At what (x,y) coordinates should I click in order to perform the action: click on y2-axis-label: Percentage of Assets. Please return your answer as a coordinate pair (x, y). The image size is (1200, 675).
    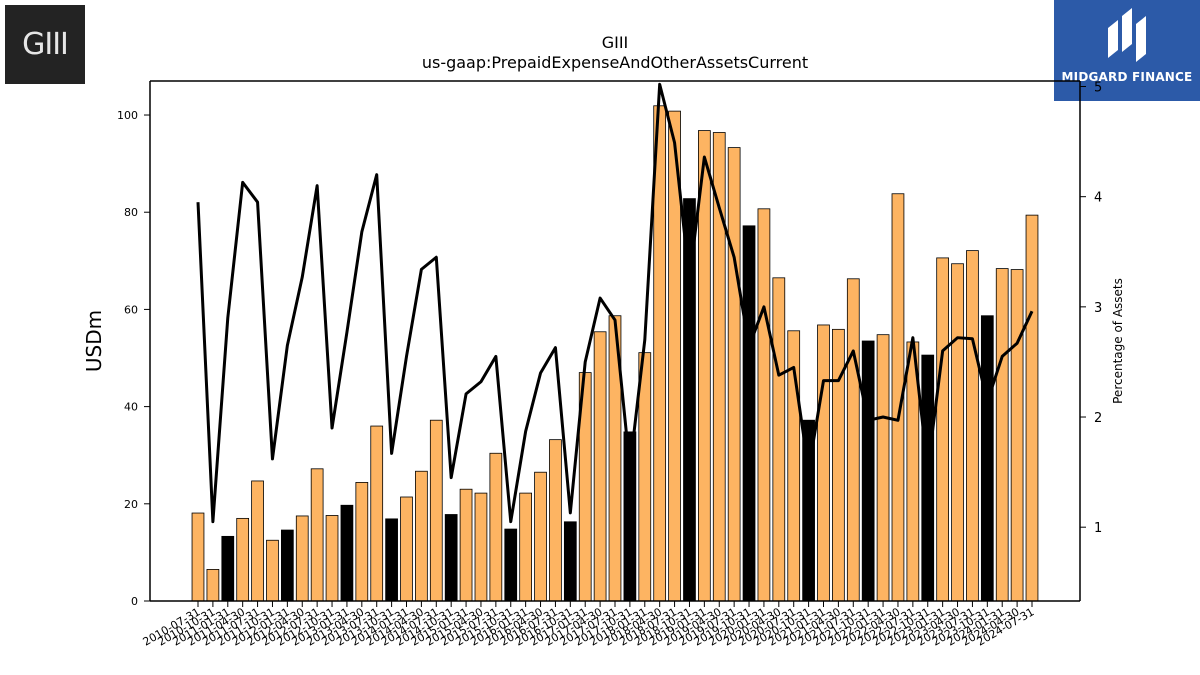
    Looking at the image, I should click on (1118, 341).